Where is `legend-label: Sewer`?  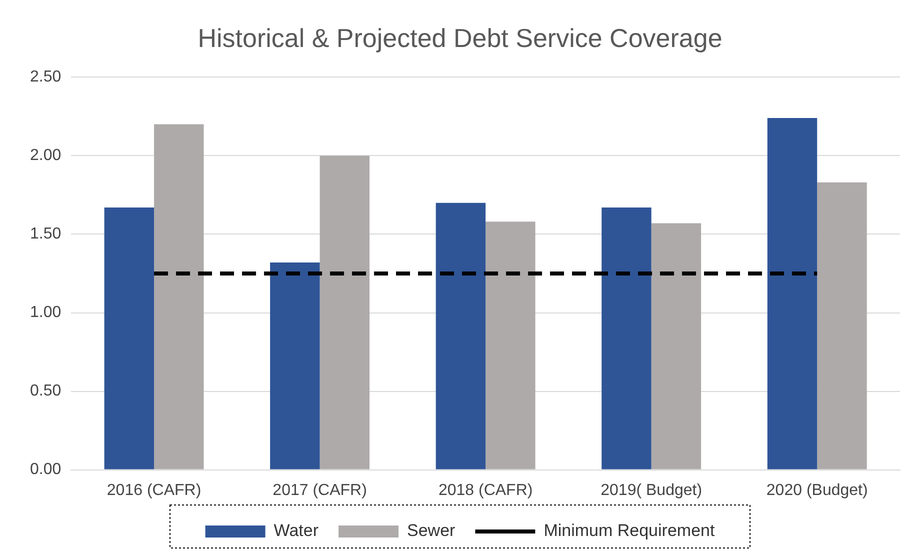
legend-label: Sewer is located at coordinates (431, 530).